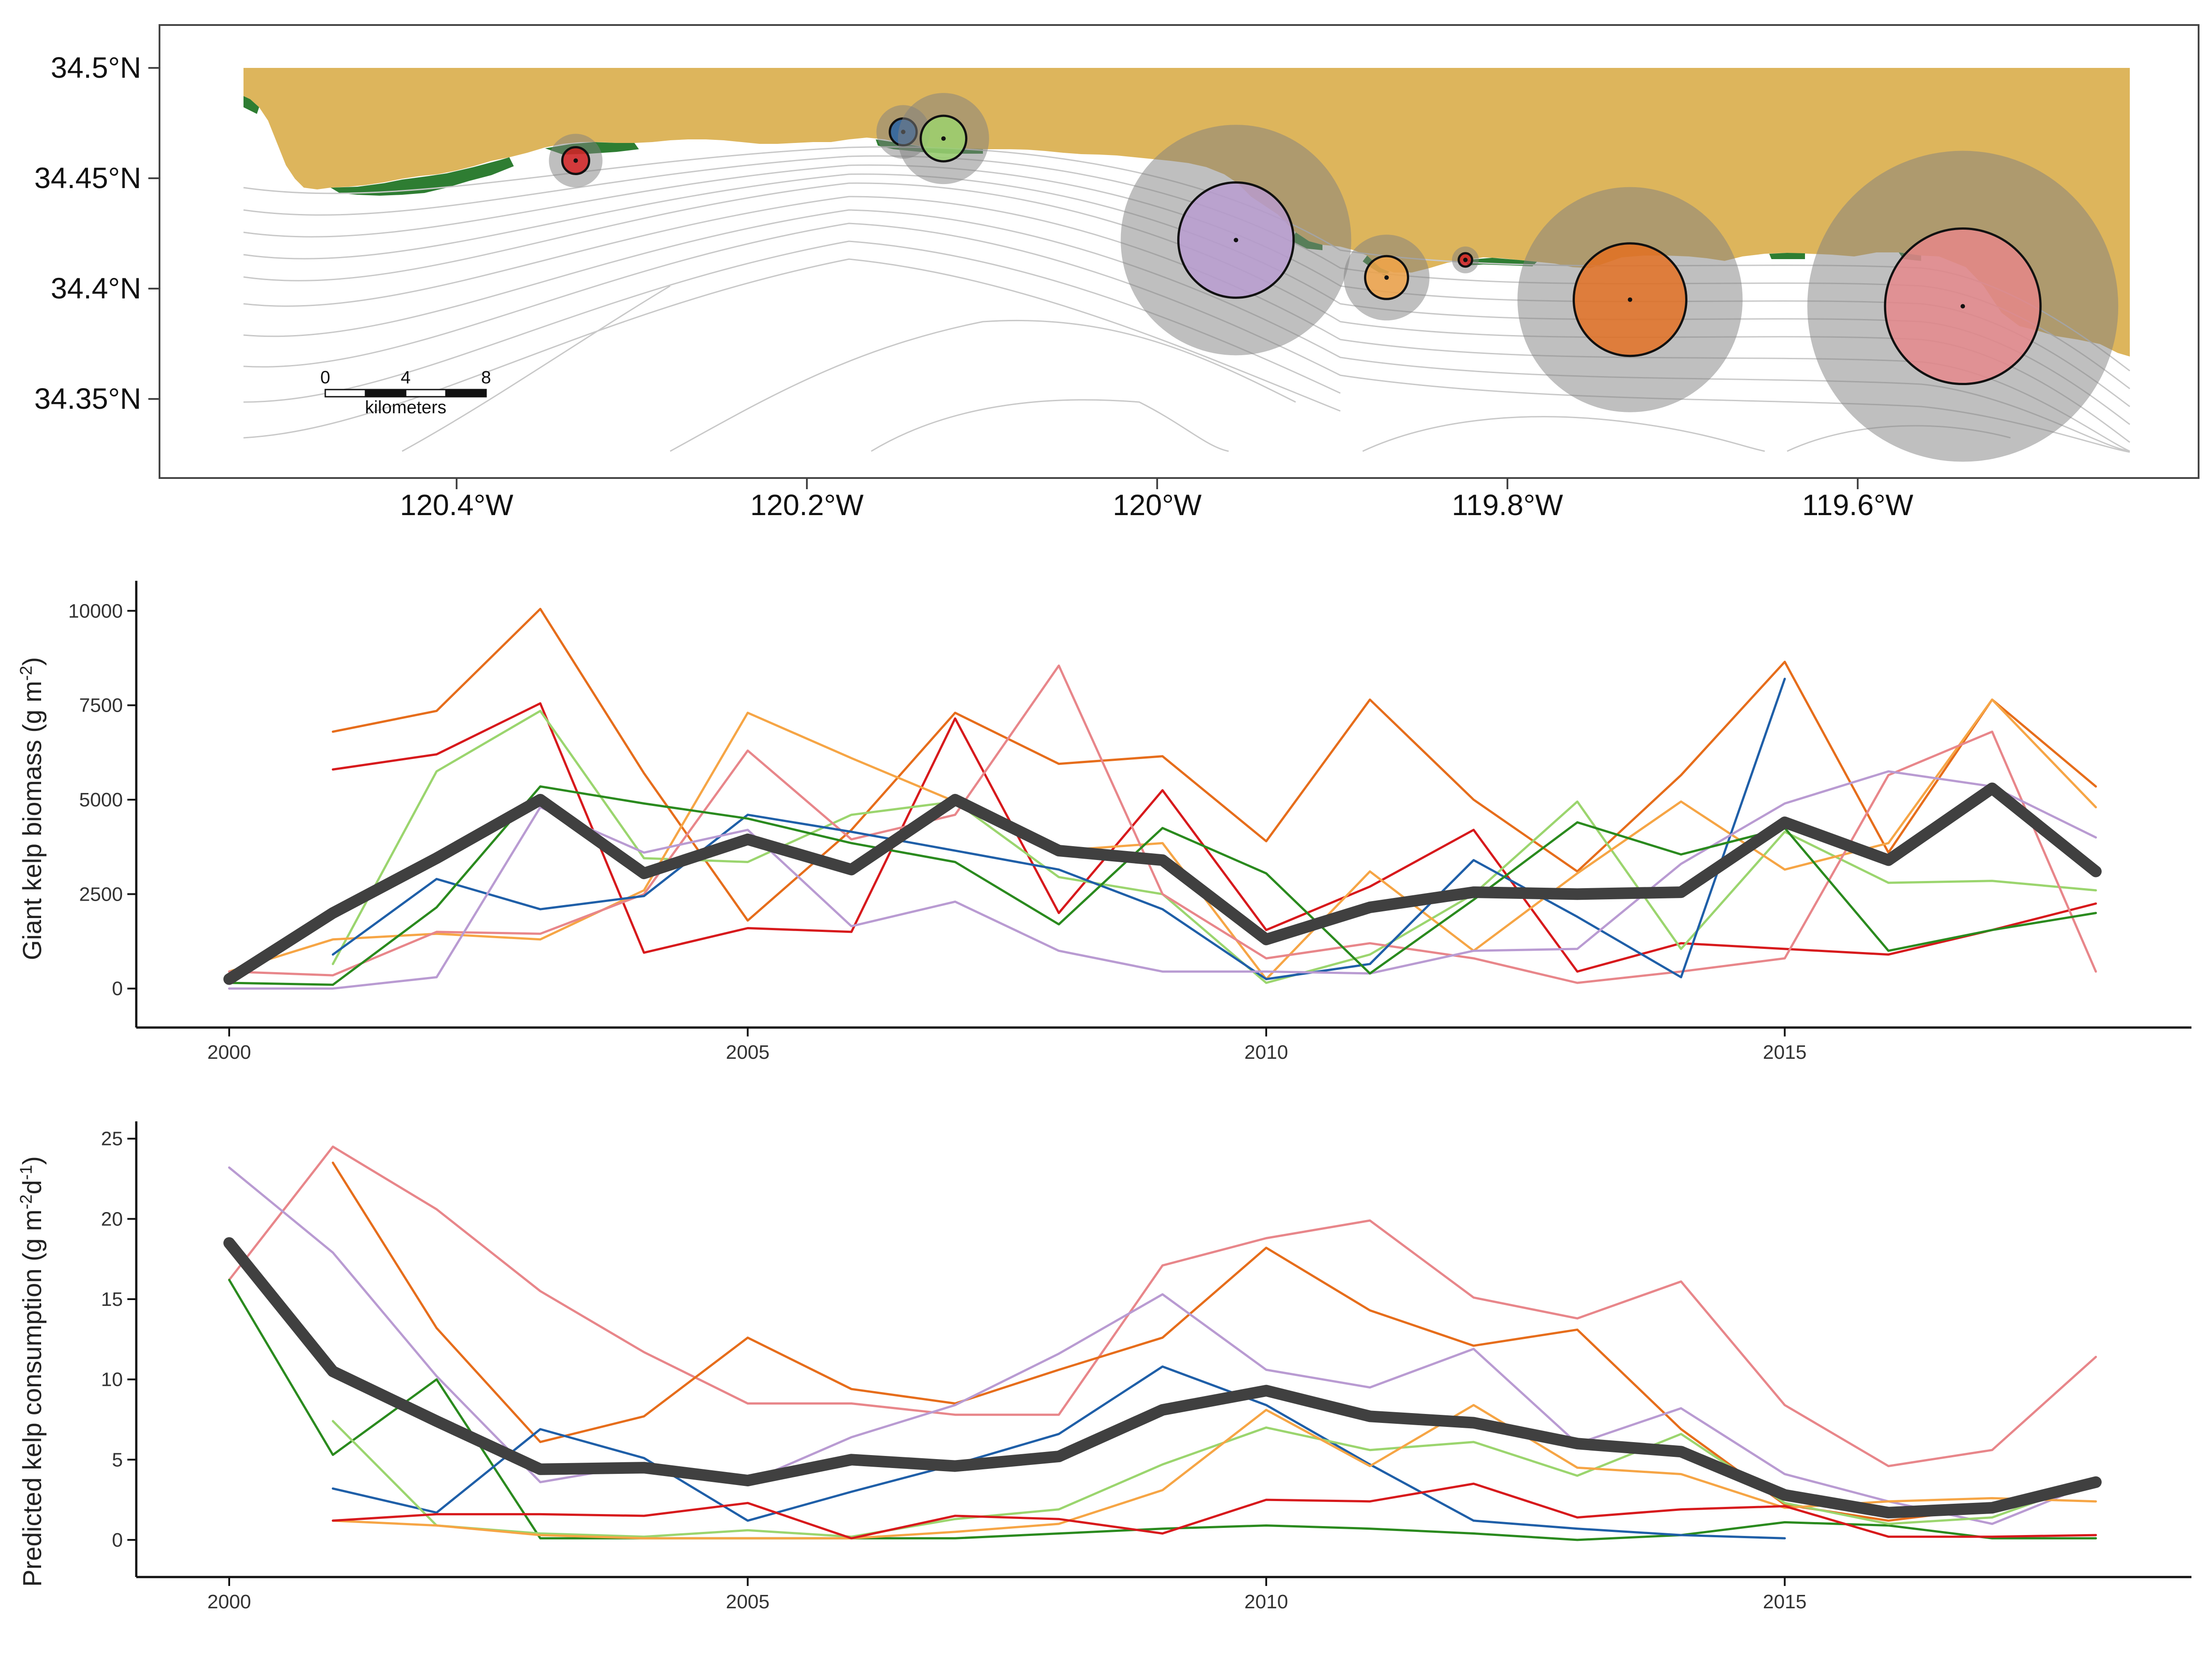 The height and width of the screenshot is (1657, 2212). Describe the element at coordinates (101, 706) in the screenshot. I see `biomass-y-tick-label-7500: 7500` at that location.